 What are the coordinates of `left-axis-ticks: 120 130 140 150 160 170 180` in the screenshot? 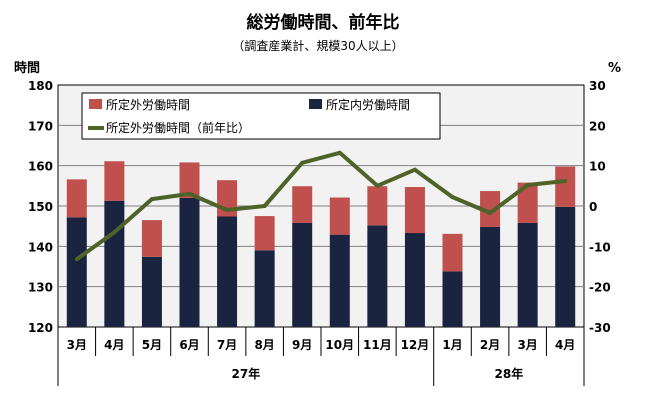 It's located at (40, 207).